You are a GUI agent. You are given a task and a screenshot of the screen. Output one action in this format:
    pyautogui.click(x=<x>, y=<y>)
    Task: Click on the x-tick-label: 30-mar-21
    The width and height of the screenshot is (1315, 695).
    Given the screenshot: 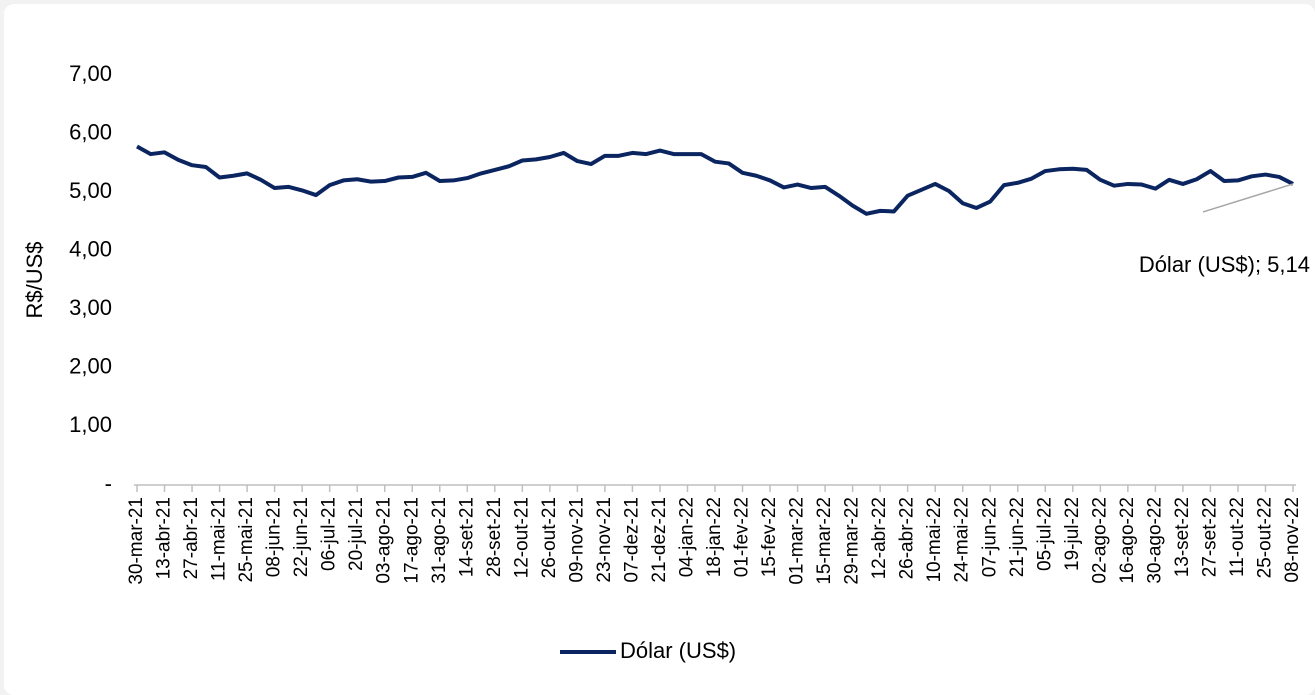 What is the action you would take?
    pyautogui.click(x=136, y=541)
    